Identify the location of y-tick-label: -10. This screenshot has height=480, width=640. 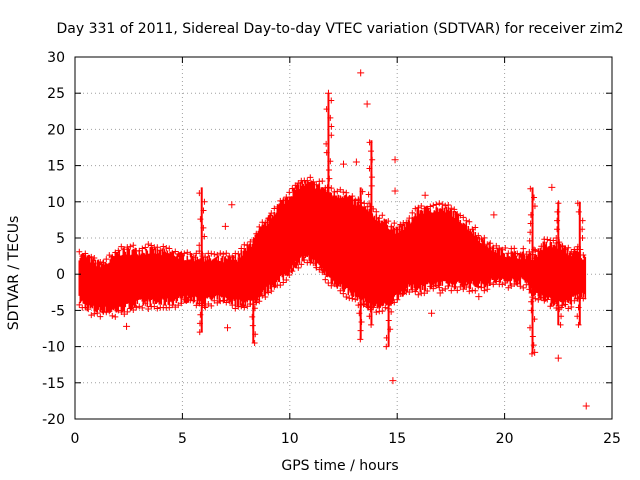
(53, 348).